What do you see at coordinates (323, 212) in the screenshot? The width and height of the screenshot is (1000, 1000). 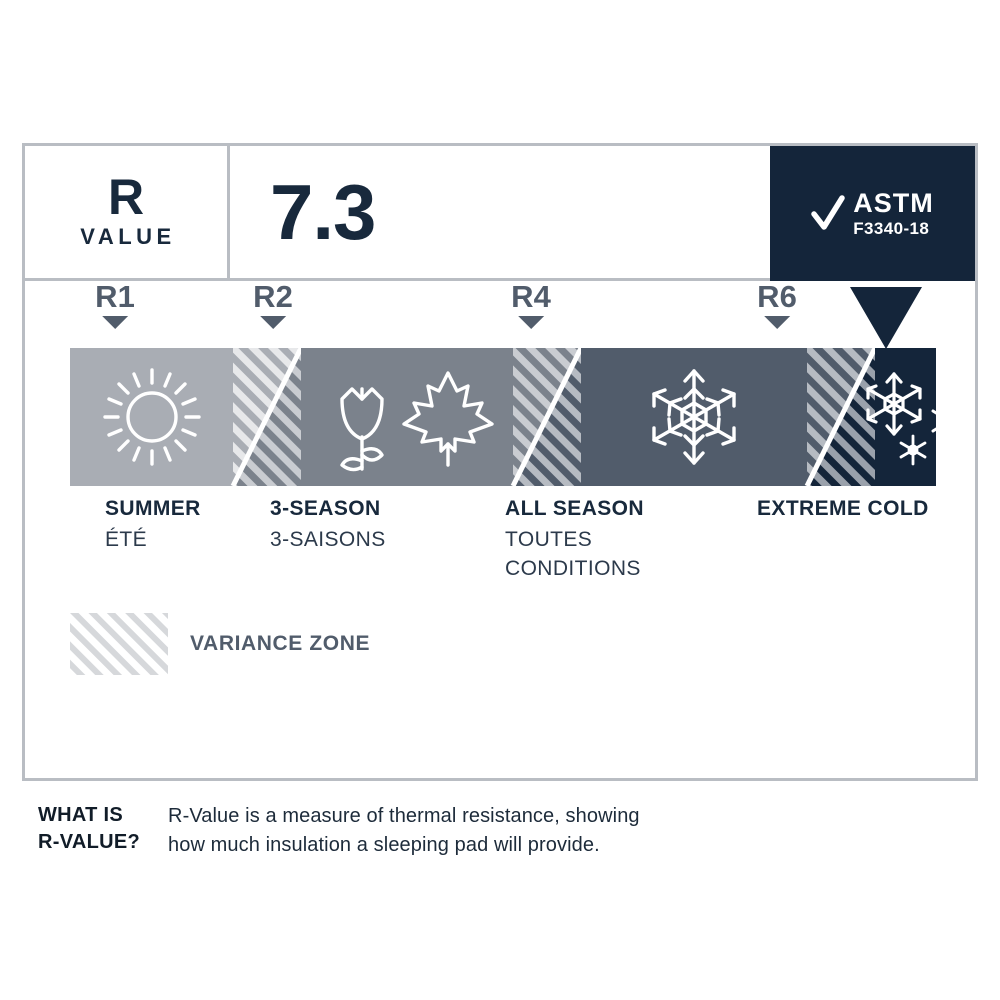 I see `r-value-number: 7.3` at bounding box center [323, 212].